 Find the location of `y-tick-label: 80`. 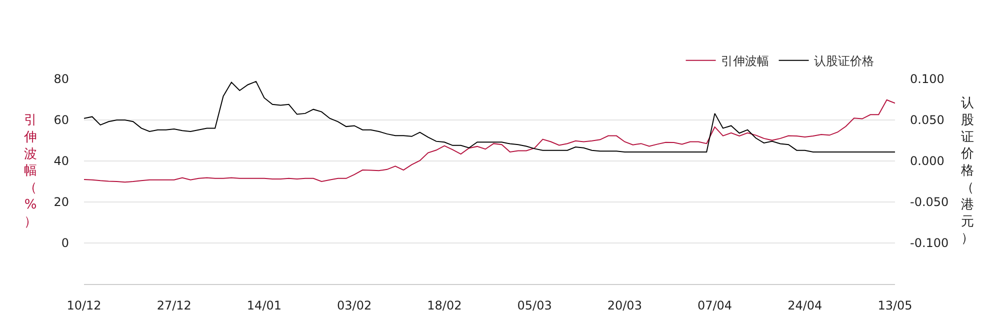

y-tick-label: 80 is located at coordinates (61, 79).